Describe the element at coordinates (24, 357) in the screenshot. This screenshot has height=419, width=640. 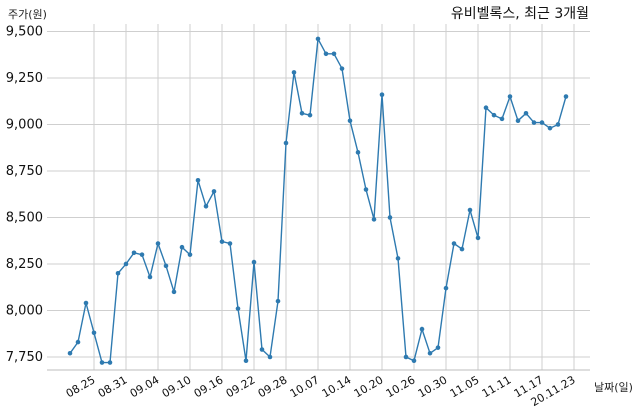
I see `y-tick-label: 7,750` at that location.